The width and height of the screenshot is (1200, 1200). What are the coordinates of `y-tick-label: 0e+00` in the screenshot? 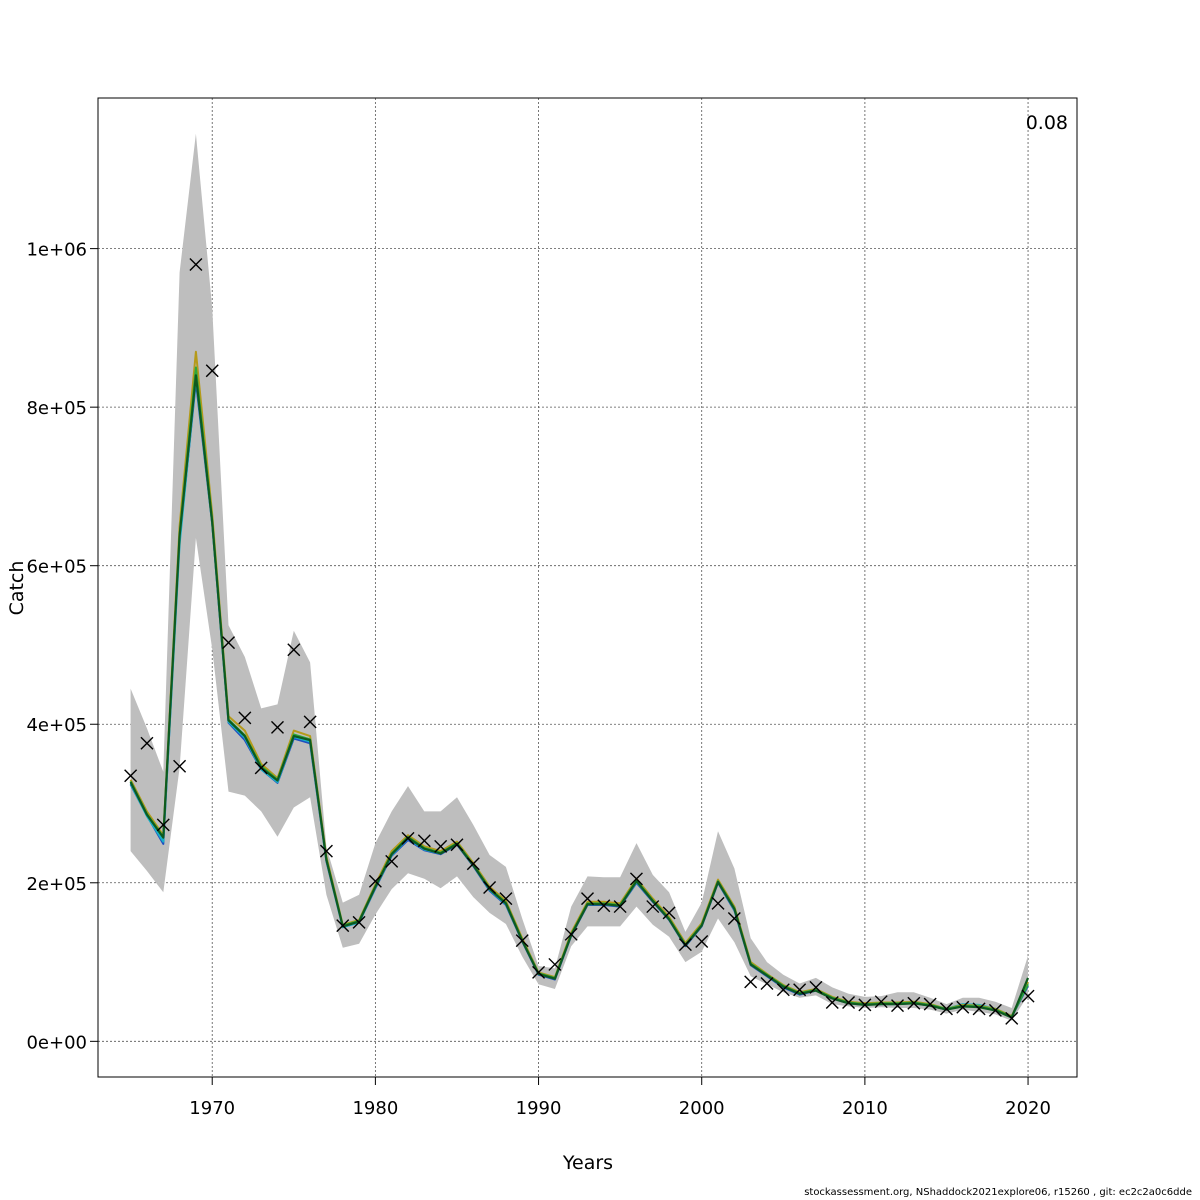 It's located at (56, 1042).